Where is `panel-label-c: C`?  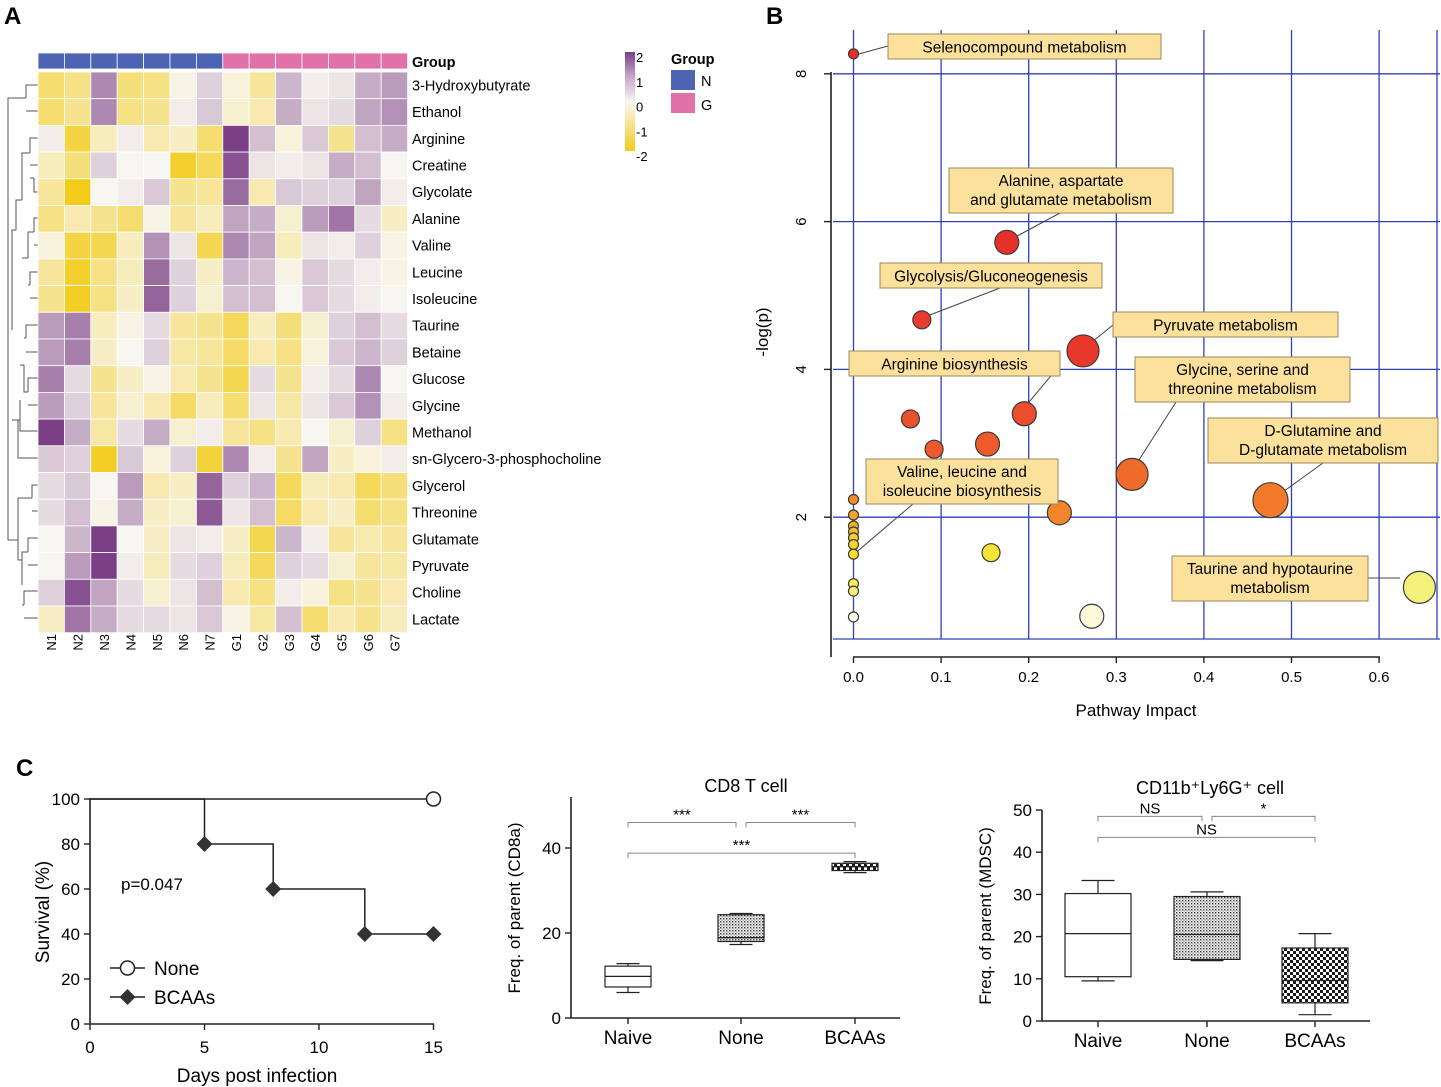 panel-label-c: C is located at coordinates (24, 768).